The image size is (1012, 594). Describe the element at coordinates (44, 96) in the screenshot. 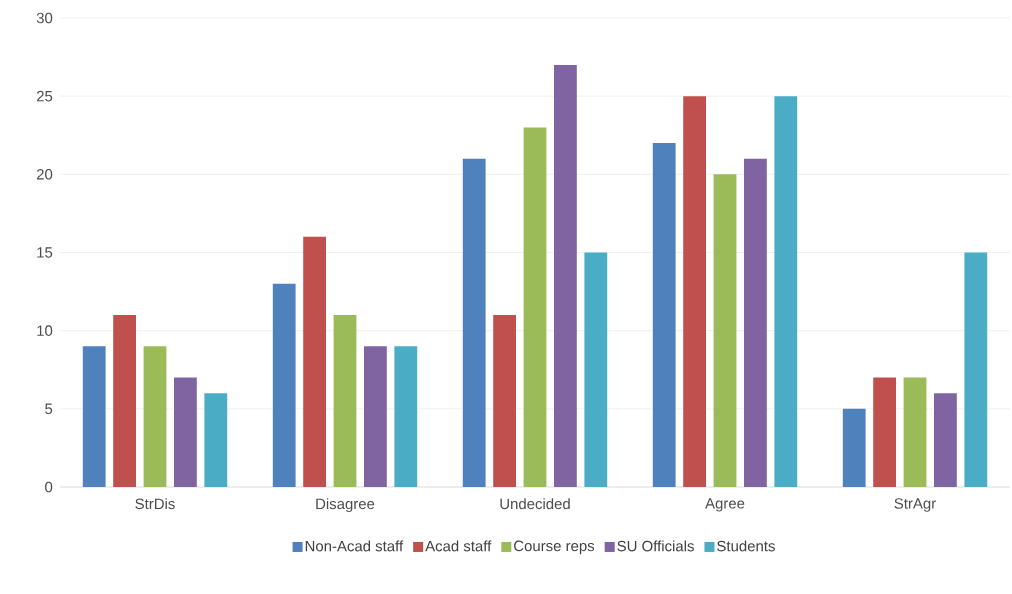

I see `y-tick-label: 25` at that location.